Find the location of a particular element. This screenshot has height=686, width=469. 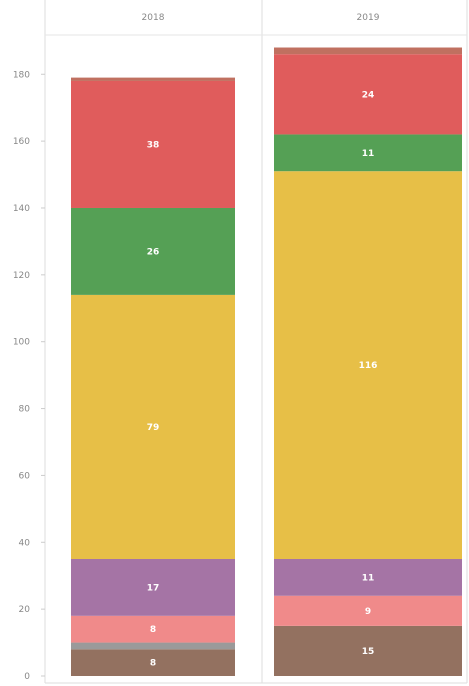

data-label-2018-5: 26 is located at coordinates (153, 252).